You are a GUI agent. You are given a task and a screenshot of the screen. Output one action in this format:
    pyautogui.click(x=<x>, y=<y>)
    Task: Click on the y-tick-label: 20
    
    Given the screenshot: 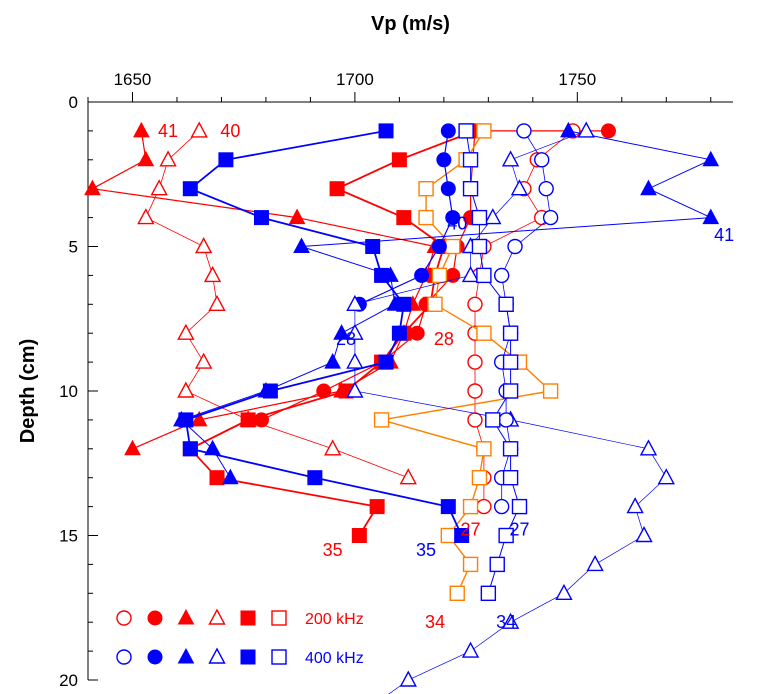 What is the action you would take?
    pyautogui.click(x=68, y=680)
    